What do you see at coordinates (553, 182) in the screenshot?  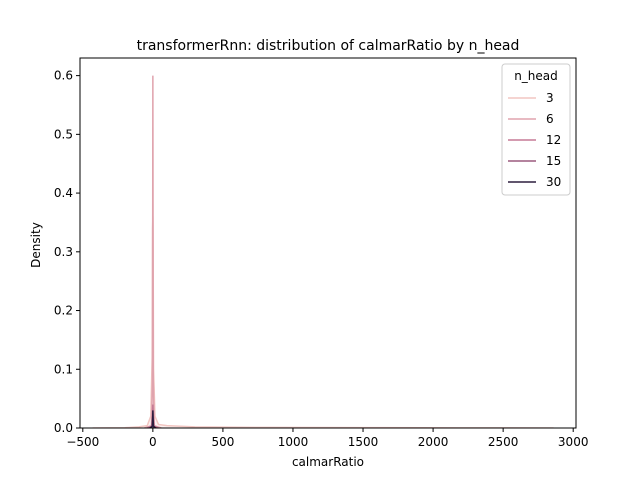 I see `legend-label-30: 30` at bounding box center [553, 182].